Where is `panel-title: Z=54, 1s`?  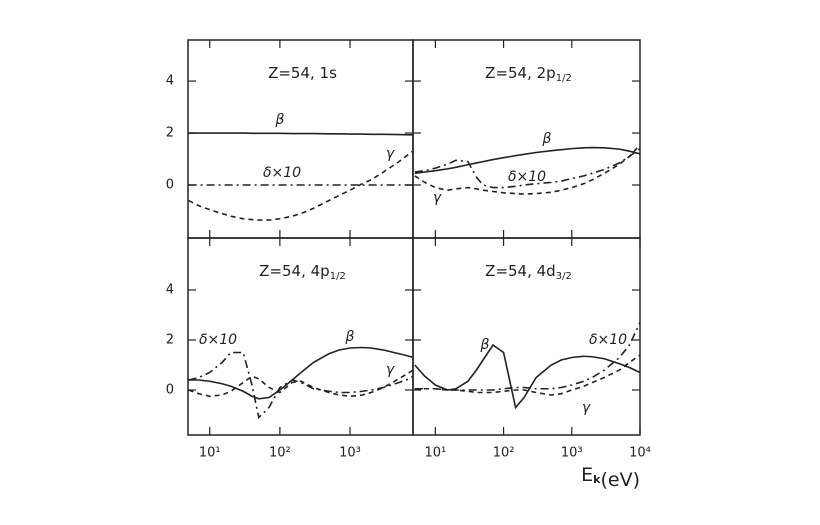 panel-title: Z=54, 1s is located at coordinates (302, 73).